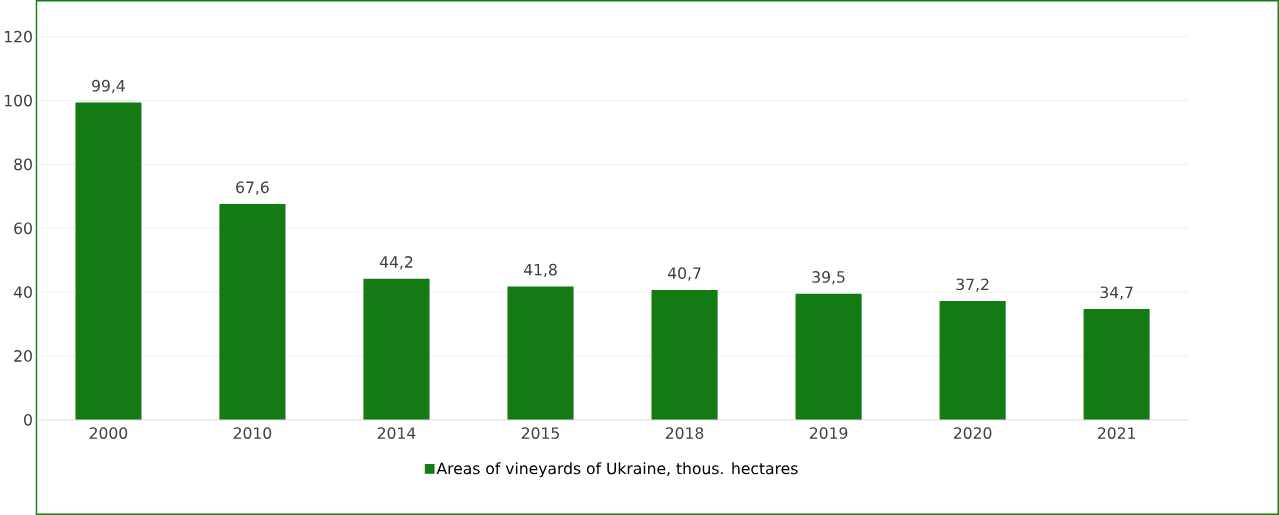 This screenshot has height=515, width=1279. I want to click on data-label: 67,6, so click(252, 188).